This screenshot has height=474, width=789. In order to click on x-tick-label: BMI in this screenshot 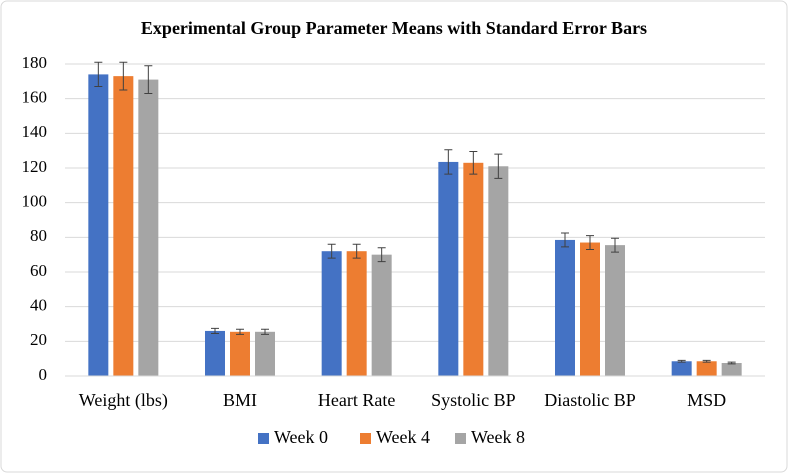, I will do `click(240, 400)`.